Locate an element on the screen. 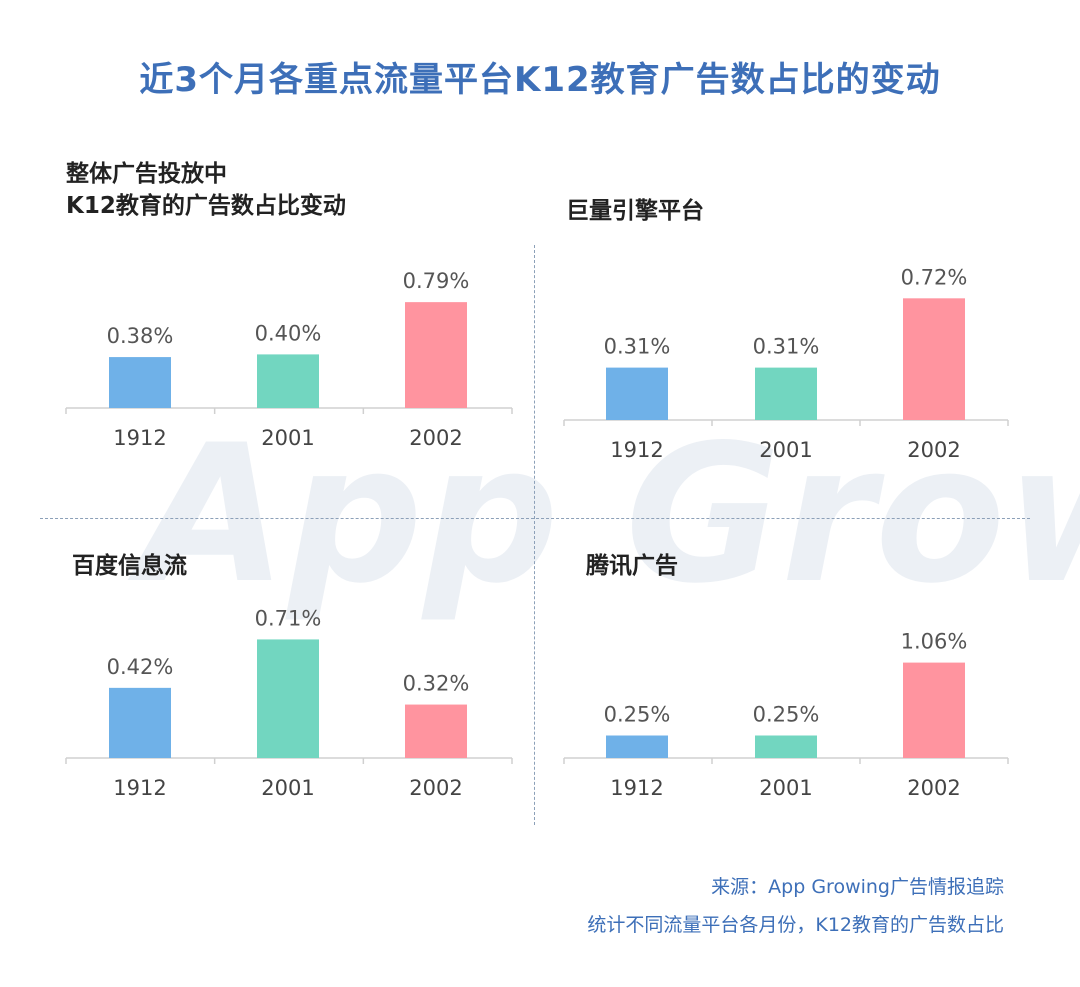 This screenshot has height=987, width=1080. bar-value-label: 0.40% is located at coordinates (288, 333).